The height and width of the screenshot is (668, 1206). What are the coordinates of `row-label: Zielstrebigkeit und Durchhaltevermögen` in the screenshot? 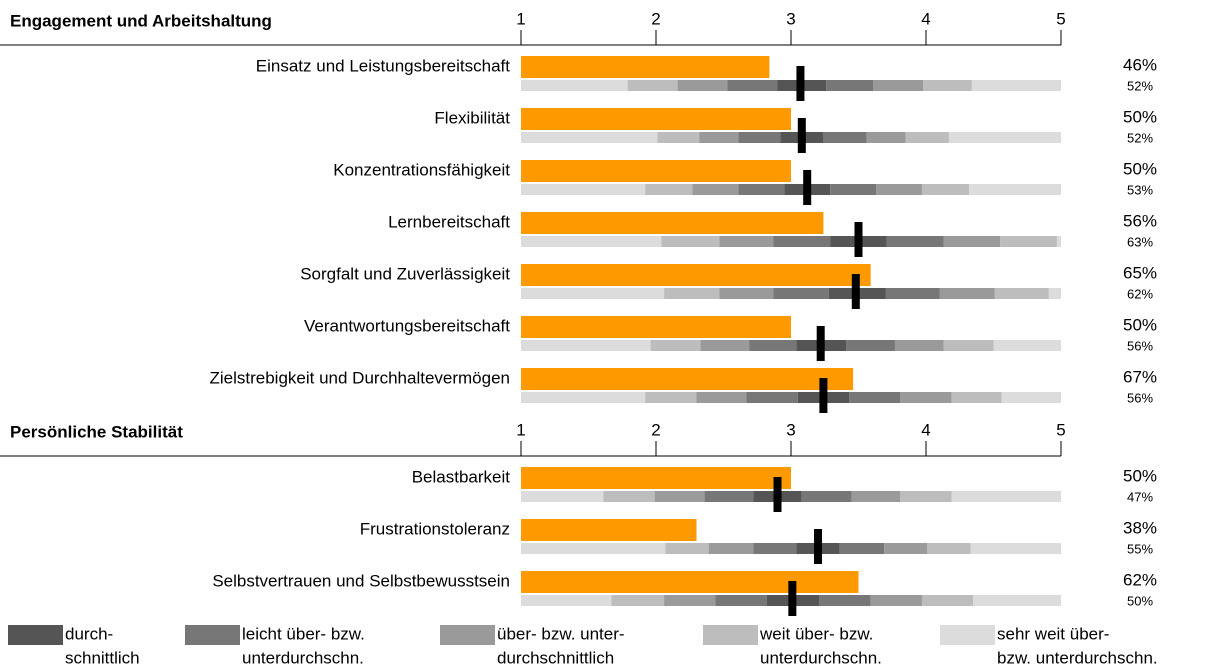 It's located at (360, 377).